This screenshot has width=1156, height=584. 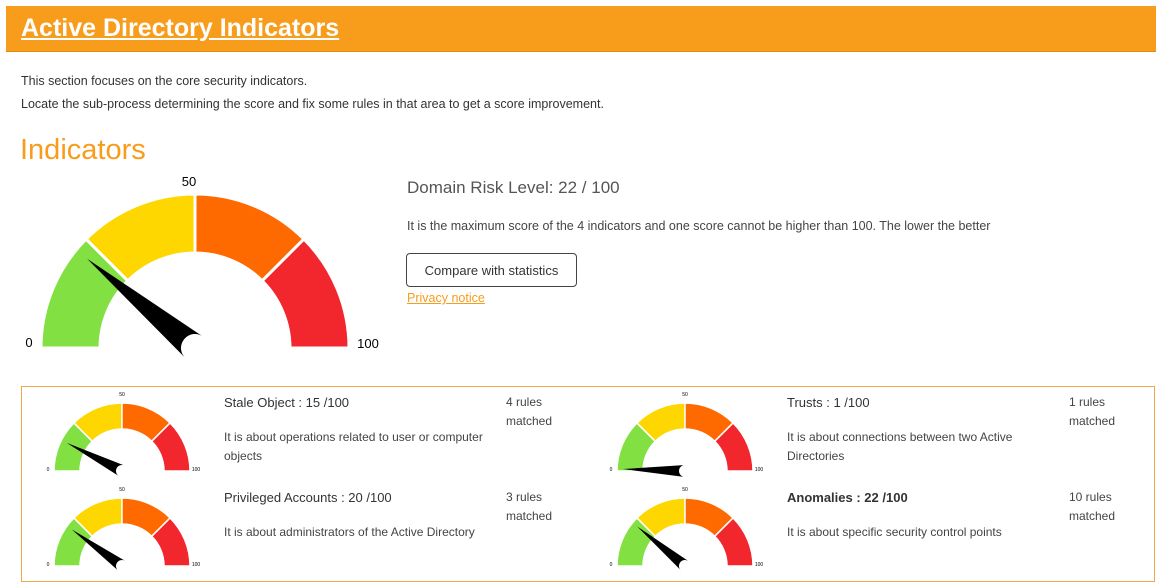 I want to click on privileged-accounts-gauge: 0 50 100, so click(x=124, y=529).